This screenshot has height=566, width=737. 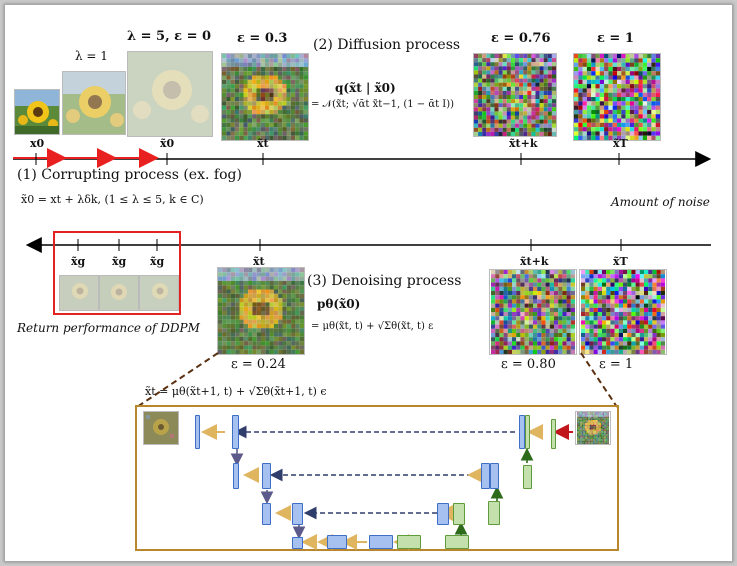 What do you see at coordinates (112, 199) in the screenshot?
I see `corrupt-formula: x̃0 = xt + λδk, (1 ≤ λ ≤ 5, k ∈ C)` at bounding box center [112, 199].